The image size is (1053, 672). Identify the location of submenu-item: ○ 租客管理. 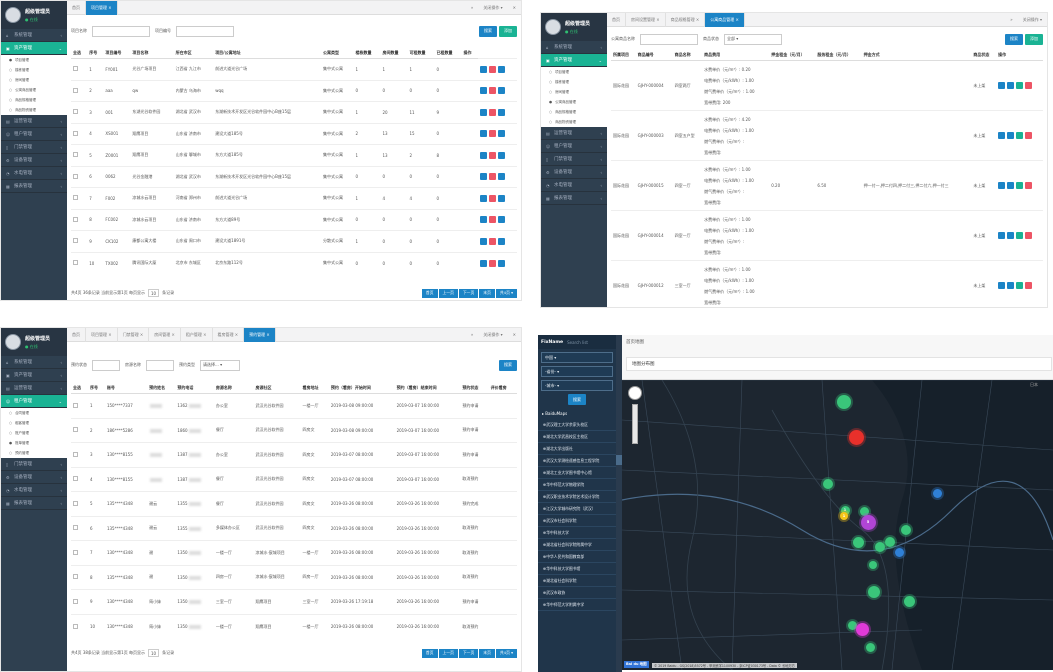
(34, 423).